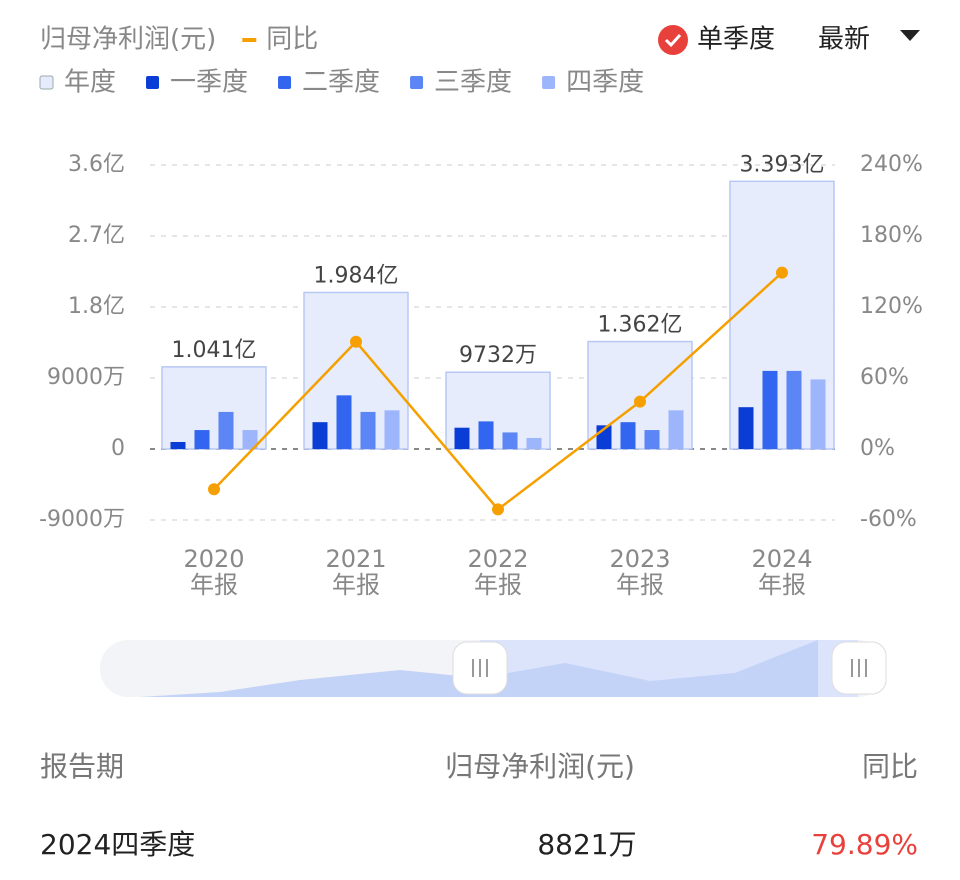  I want to click on y-tick-label: 9000万, so click(86, 377).